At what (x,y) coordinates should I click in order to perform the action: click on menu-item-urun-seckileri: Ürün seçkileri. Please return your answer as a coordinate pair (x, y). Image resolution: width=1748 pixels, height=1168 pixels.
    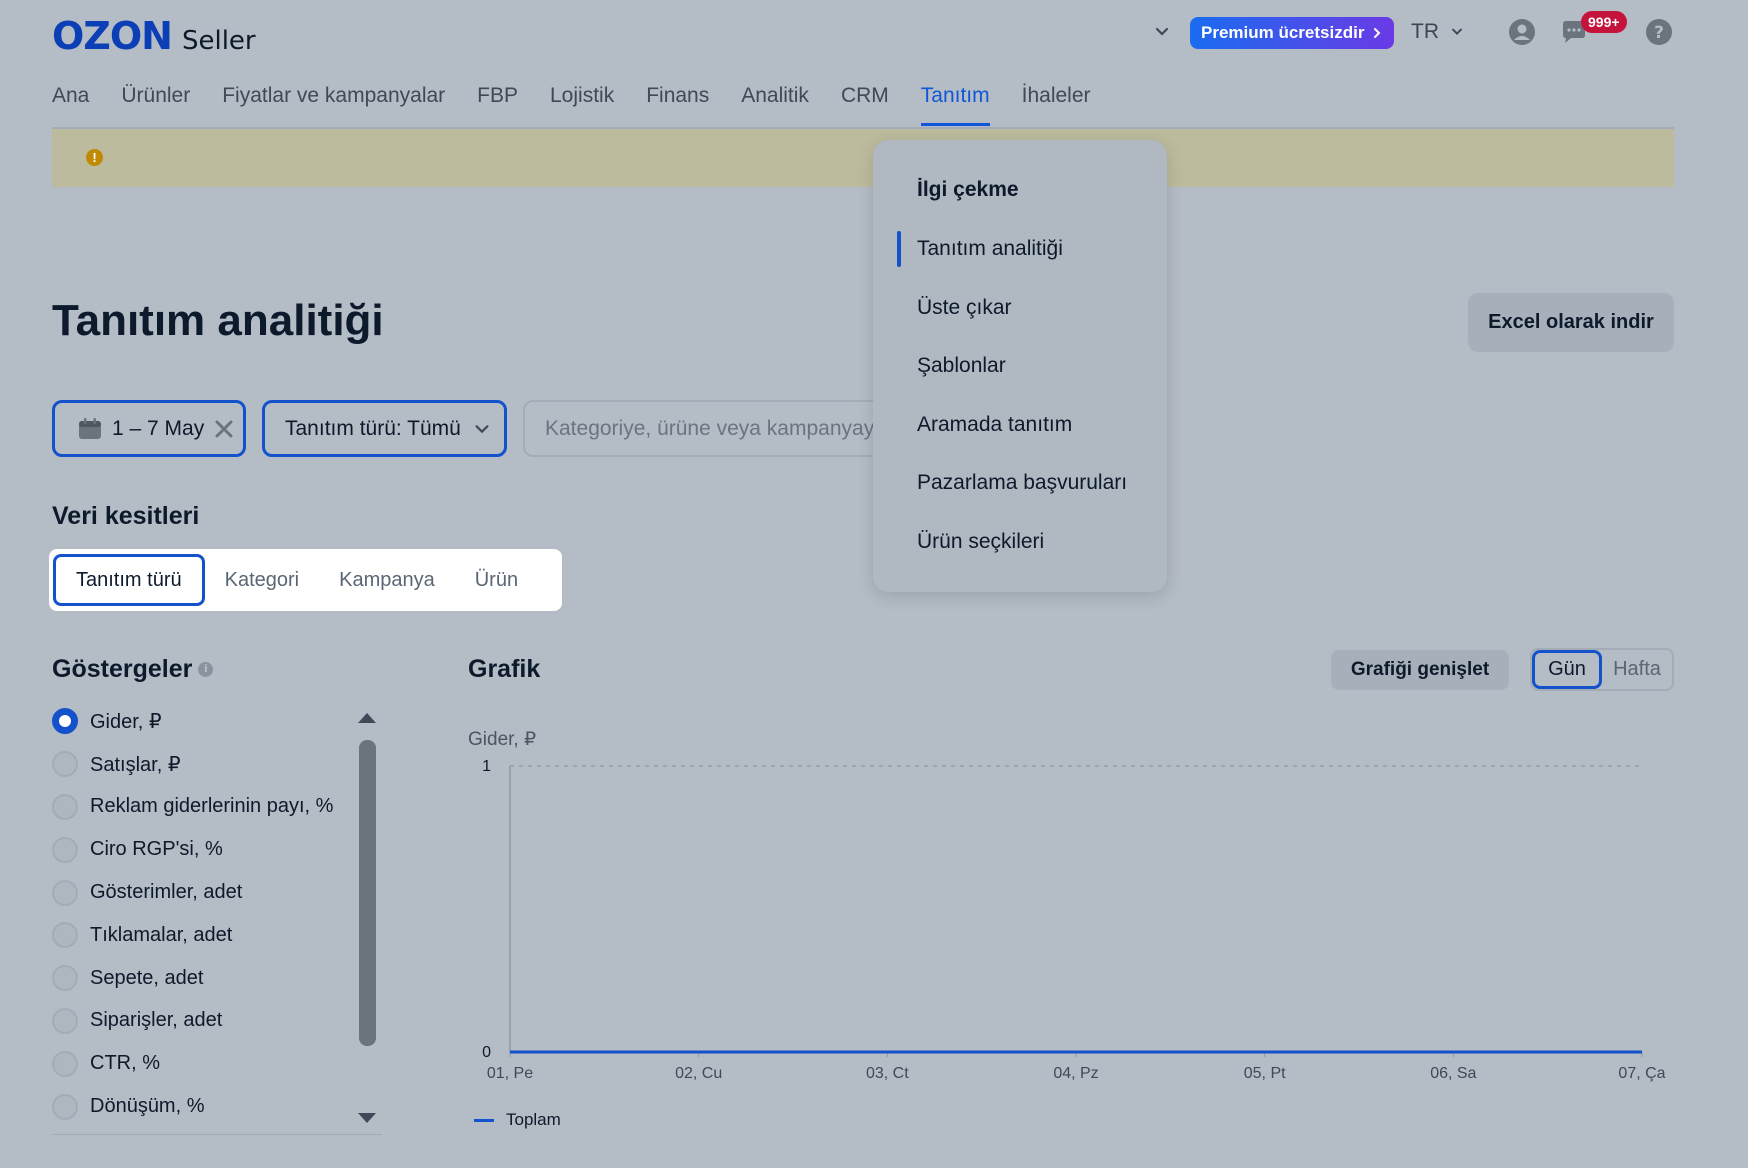
    Looking at the image, I should click on (981, 541).